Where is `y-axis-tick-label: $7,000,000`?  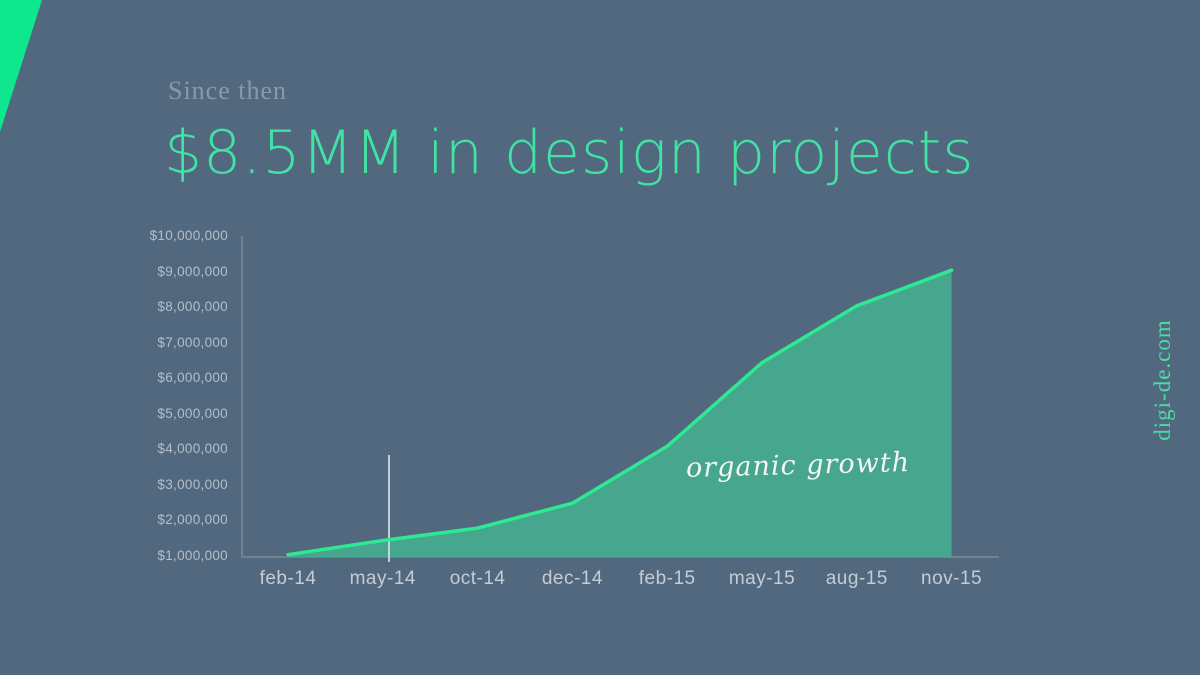 y-axis-tick-label: $7,000,000 is located at coordinates (192, 342).